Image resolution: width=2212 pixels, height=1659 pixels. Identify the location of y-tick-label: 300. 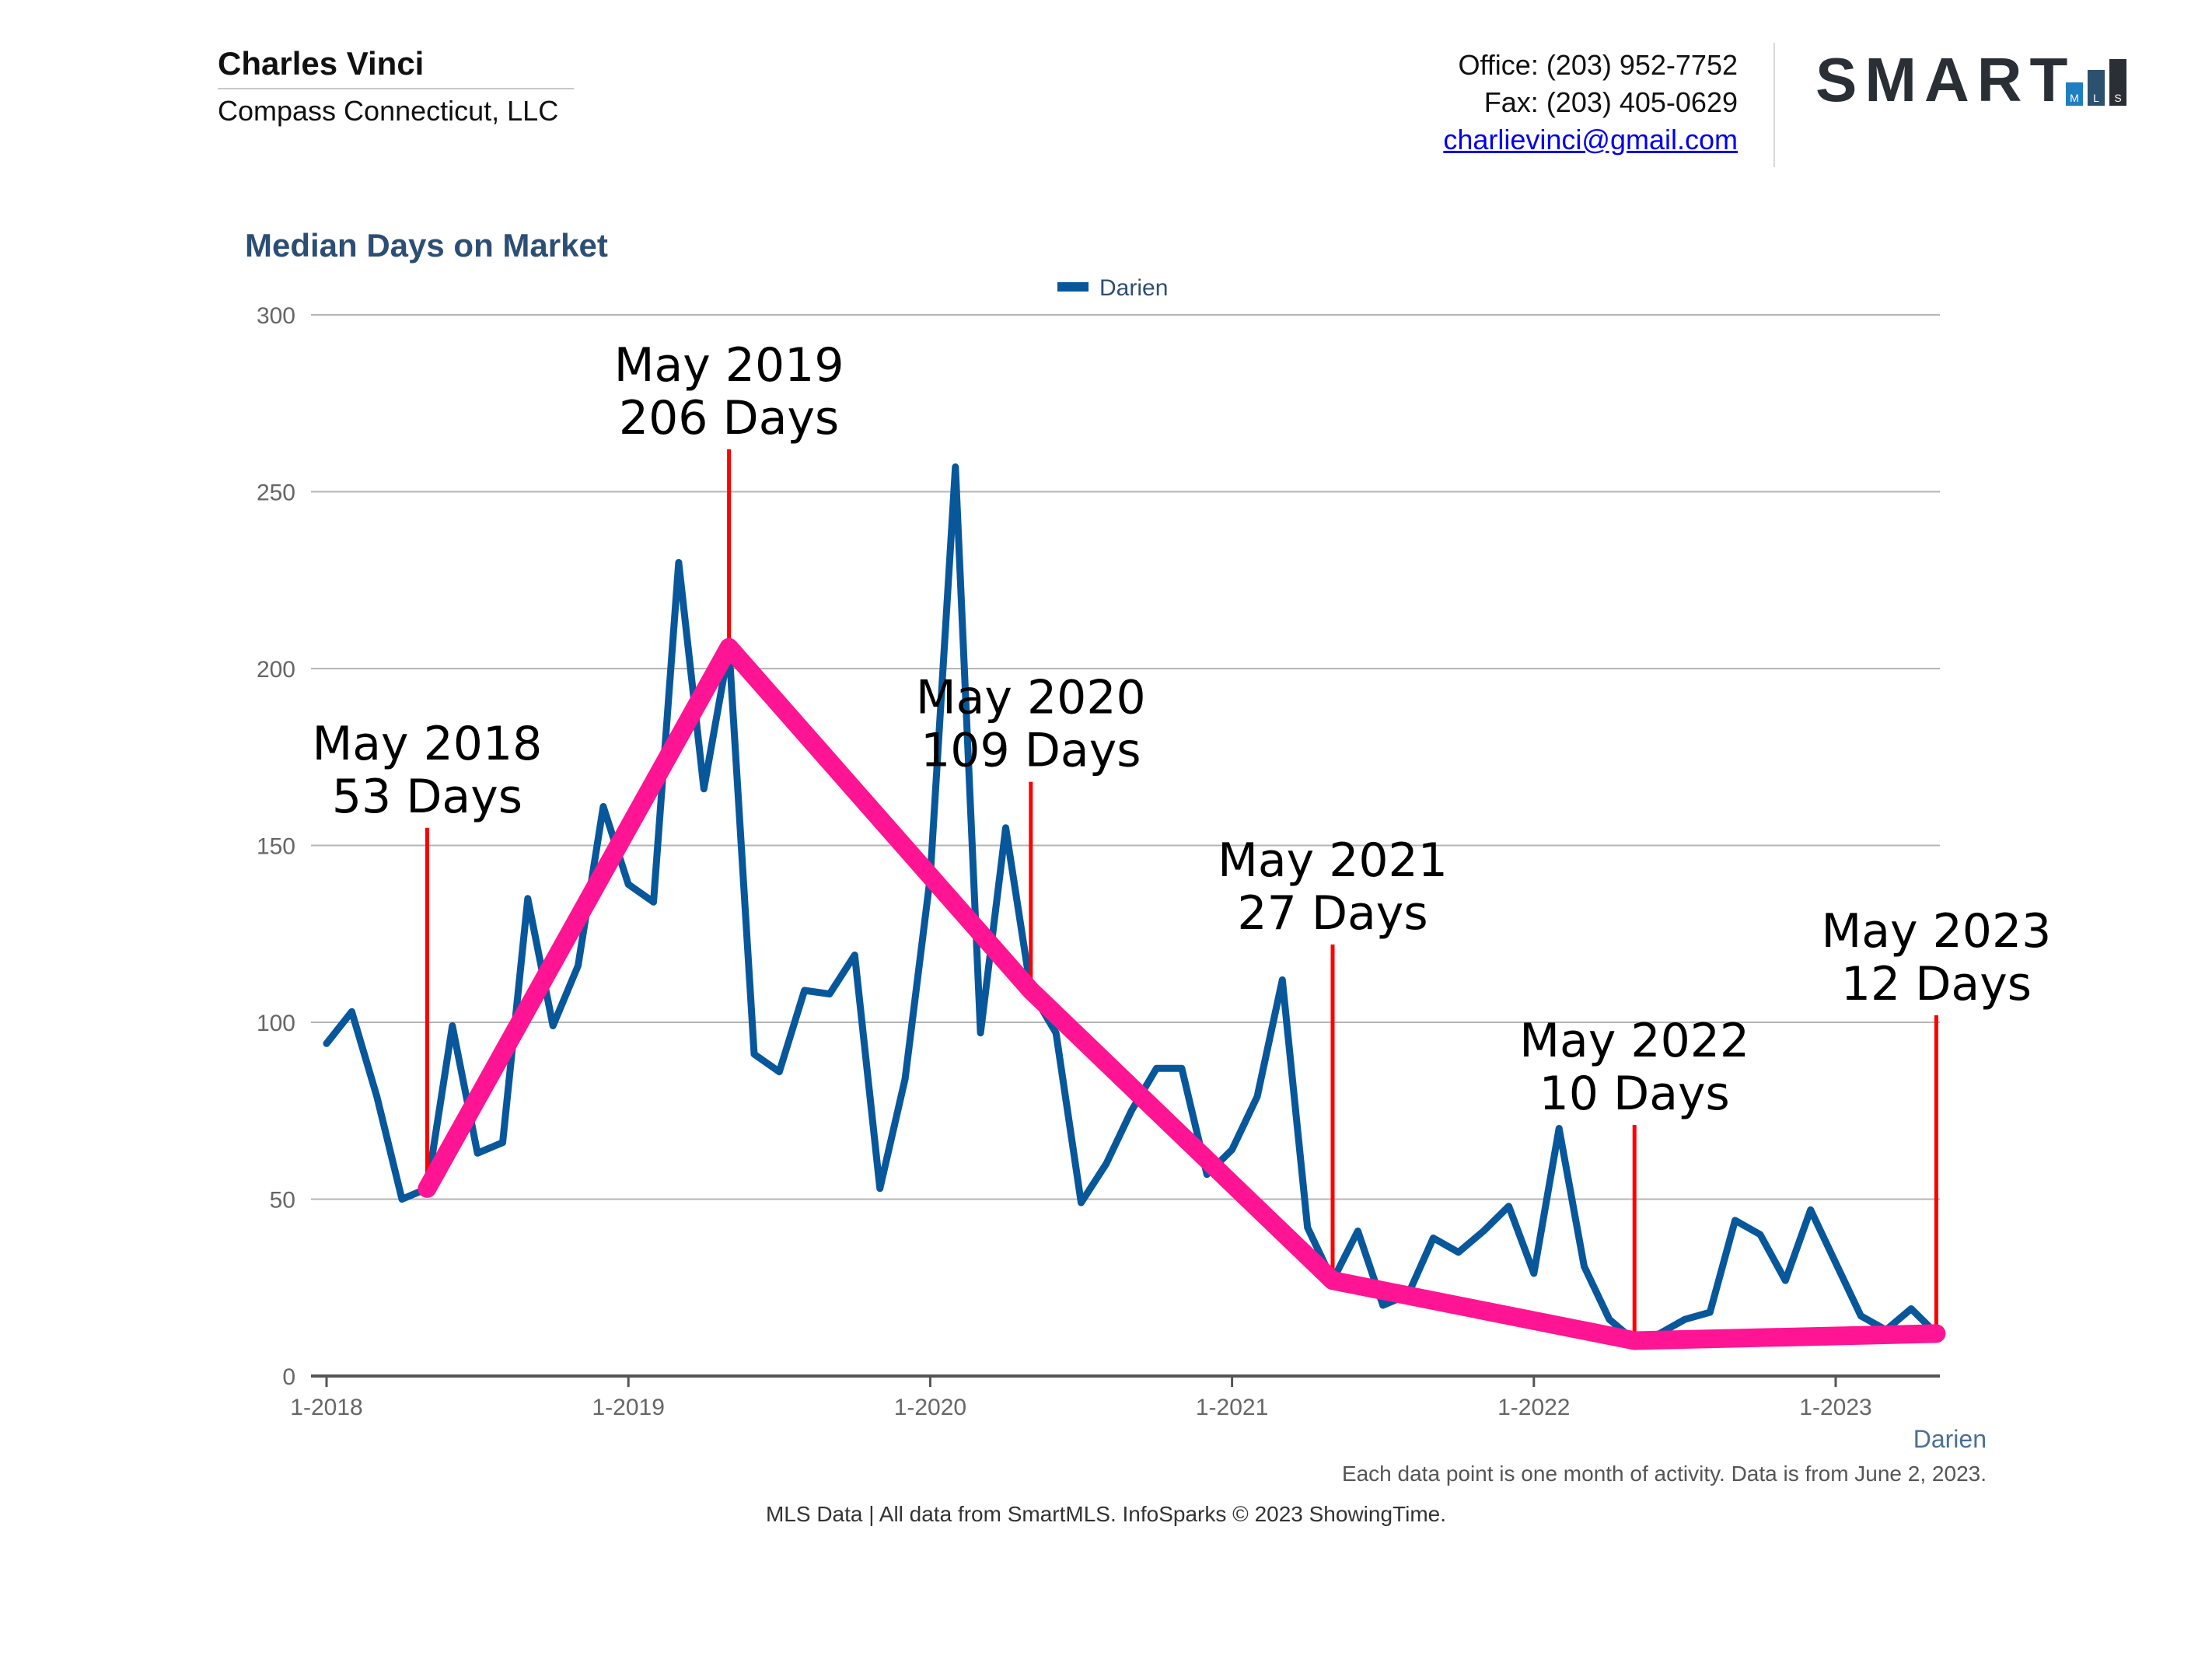
(276, 316).